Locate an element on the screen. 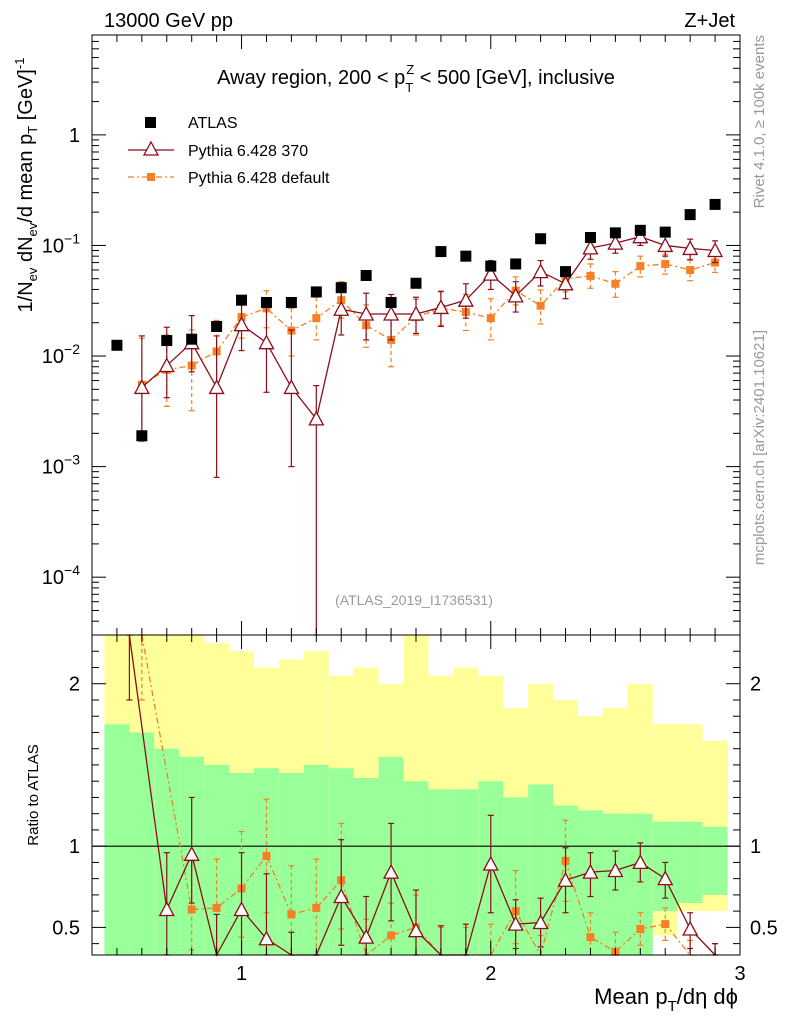 This screenshot has width=786, height=1024. legend-marker-pythia-default is located at coordinates (151, 177).